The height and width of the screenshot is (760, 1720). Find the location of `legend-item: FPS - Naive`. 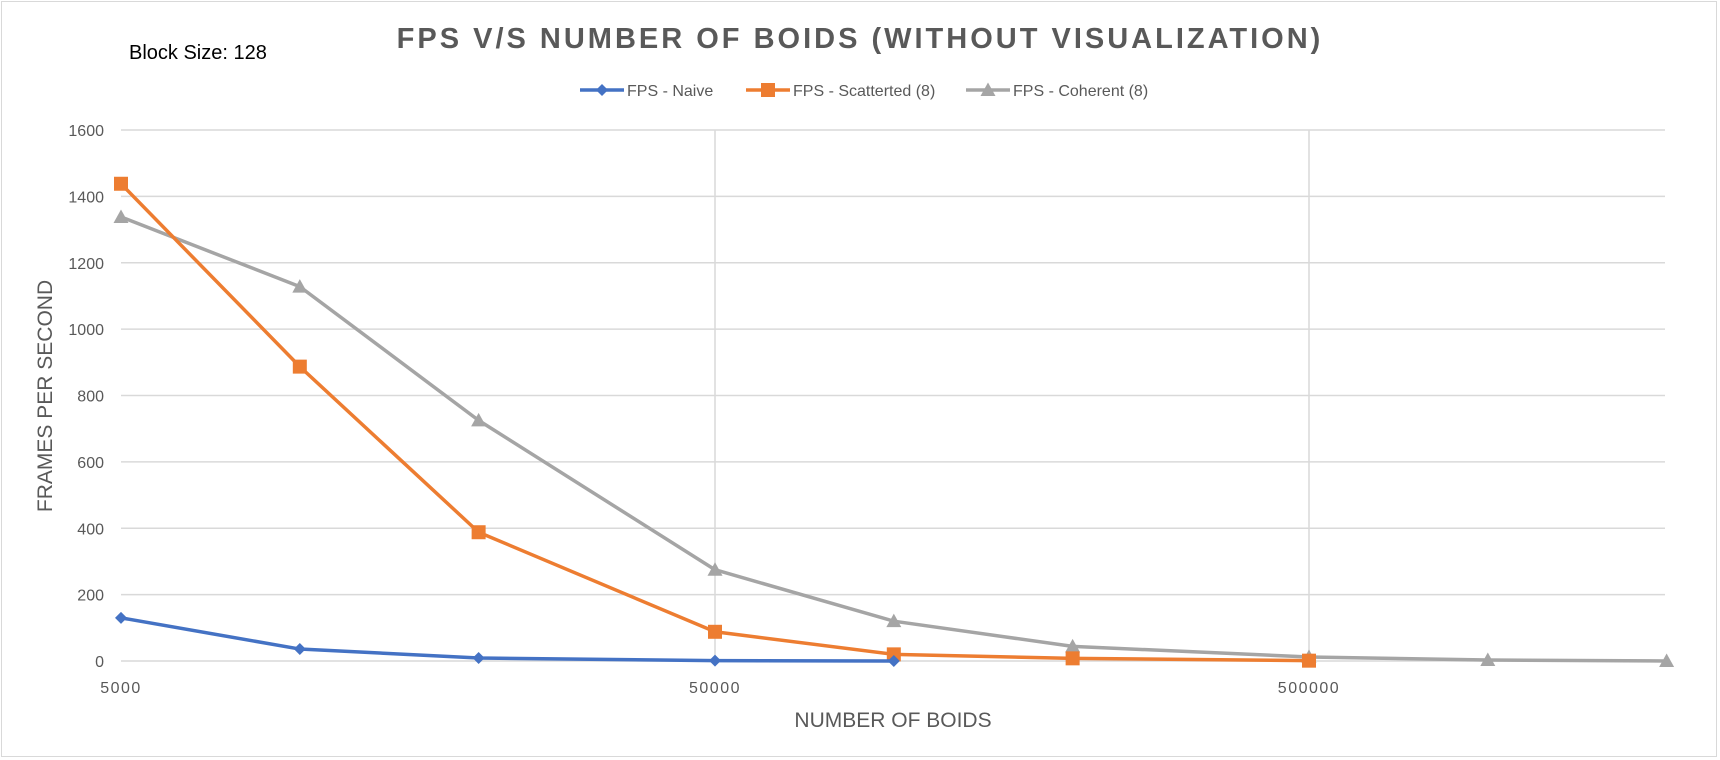

legend-item: FPS - Naive is located at coordinates (646, 91).